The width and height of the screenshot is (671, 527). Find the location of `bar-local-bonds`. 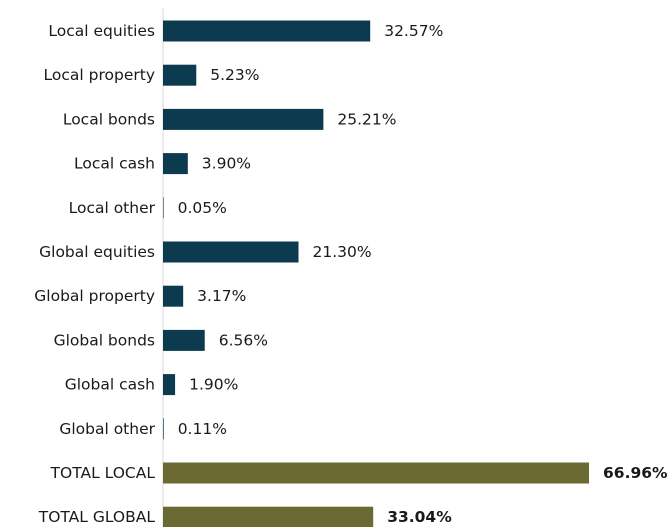

bar-local-bonds is located at coordinates (243, 119).